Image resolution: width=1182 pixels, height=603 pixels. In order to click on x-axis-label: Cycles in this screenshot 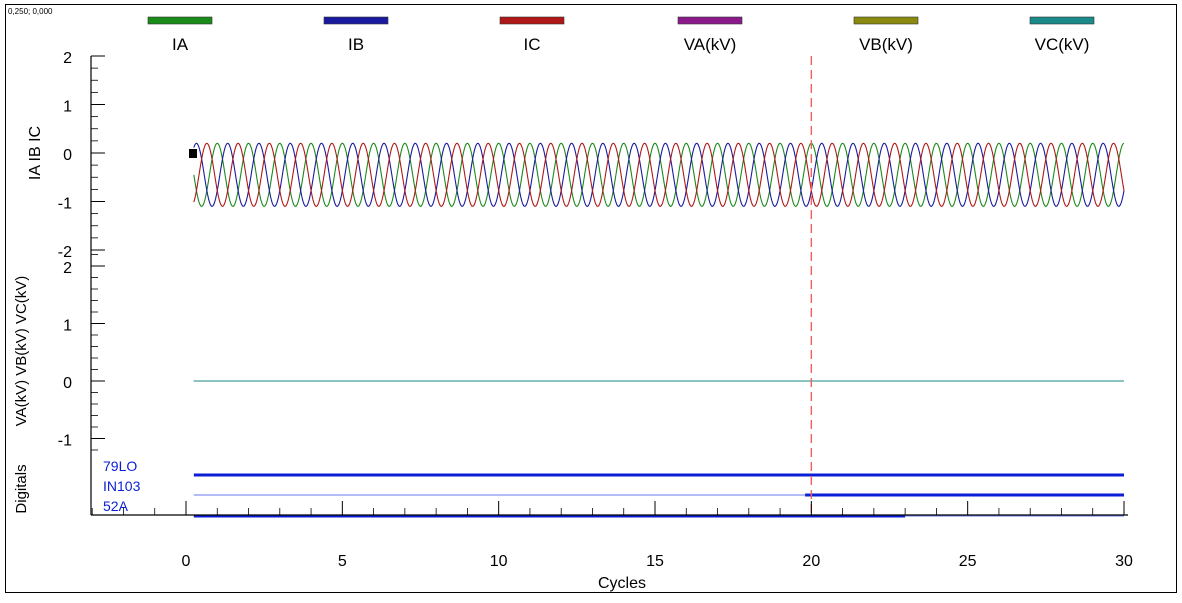, I will do `click(622, 583)`.